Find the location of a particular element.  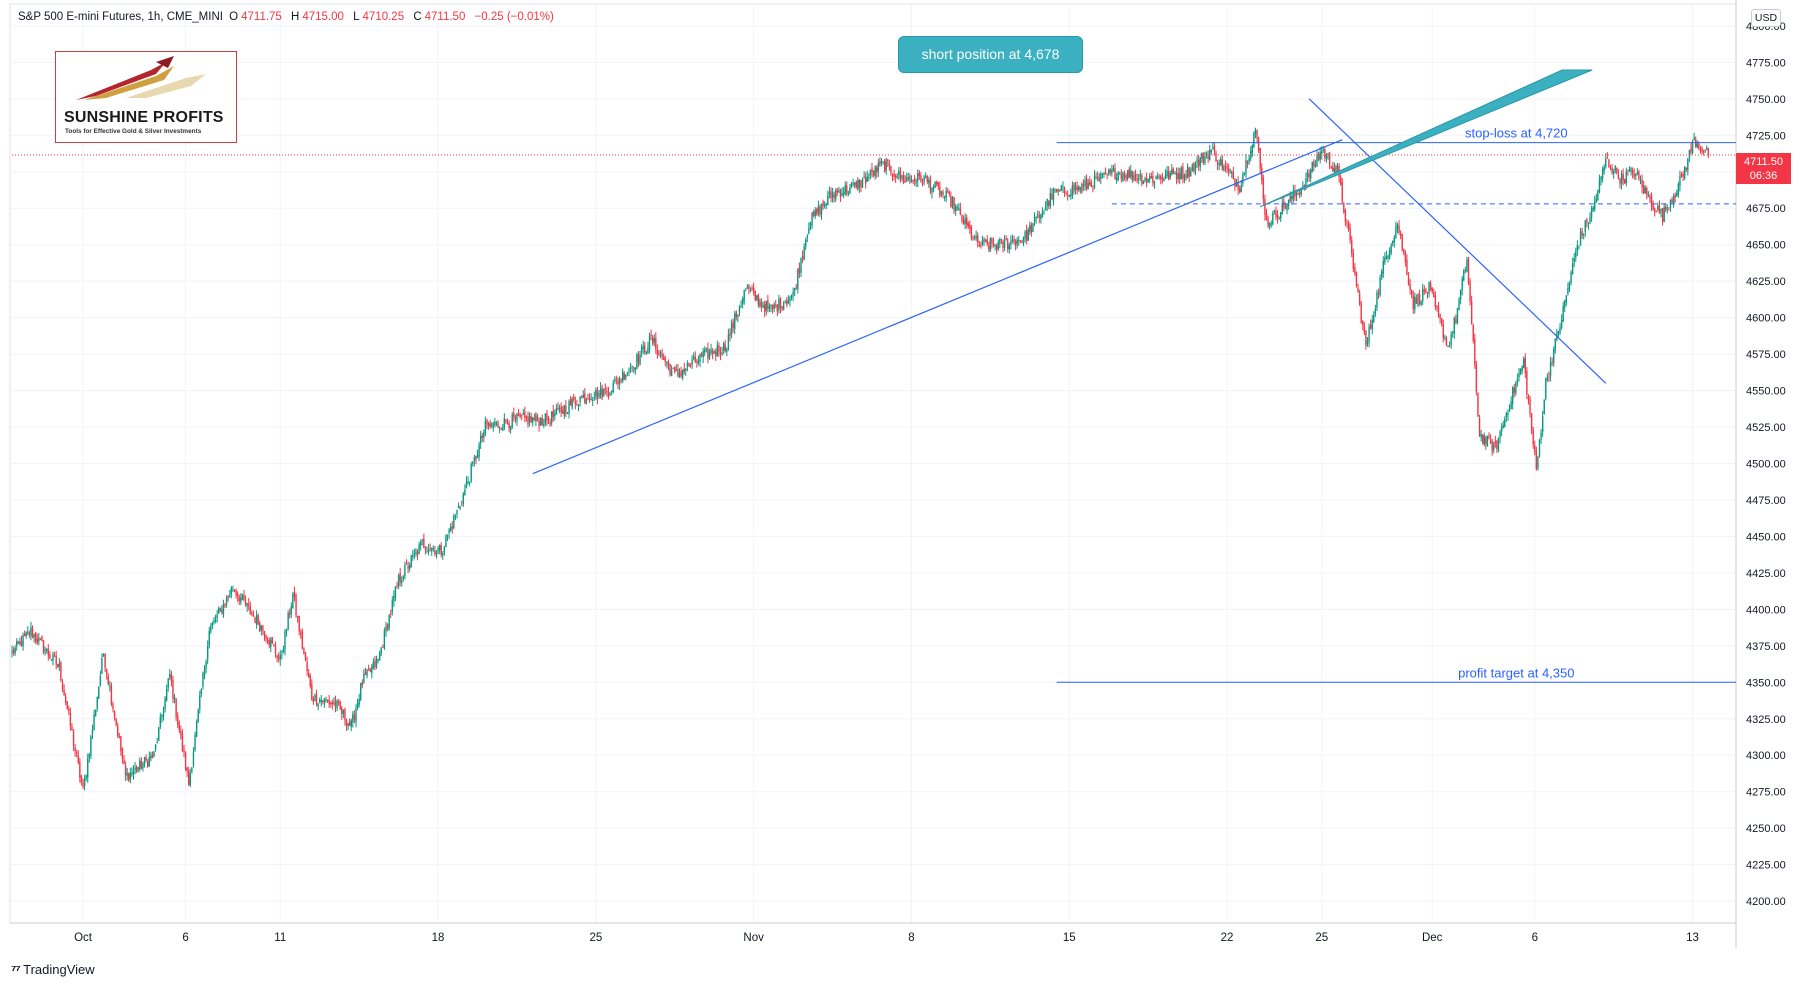

short-position-callout: short position at 4,678 is located at coordinates (990, 54).